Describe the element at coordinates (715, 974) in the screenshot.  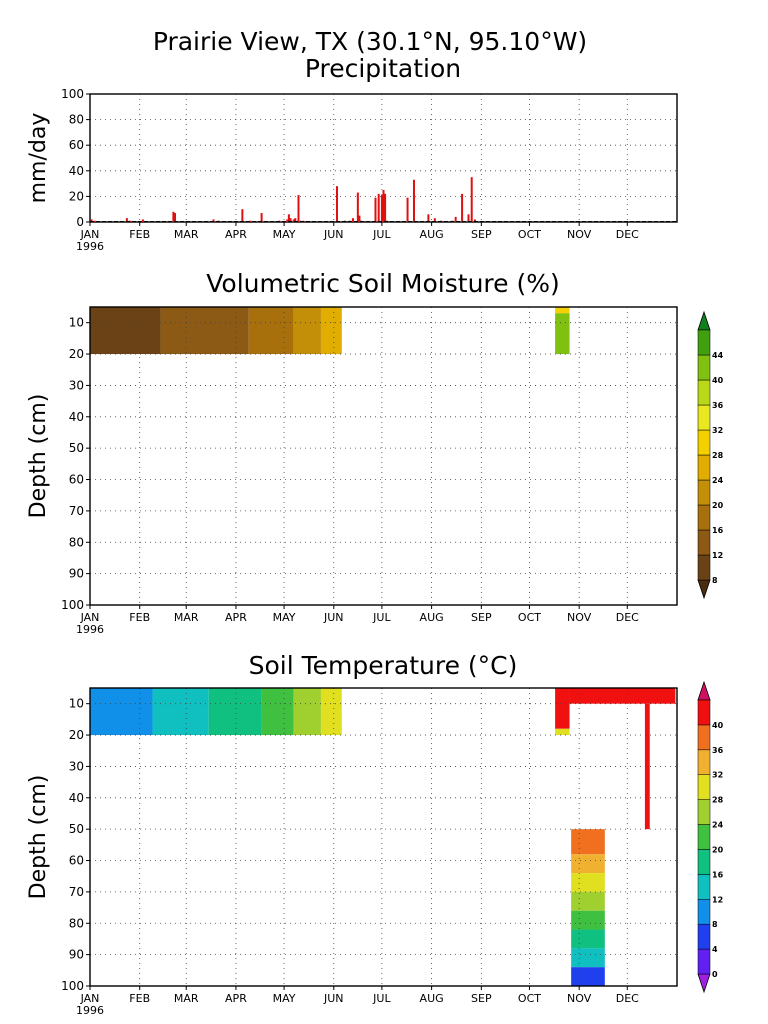
I see `colorbar-label: 0` at that location.